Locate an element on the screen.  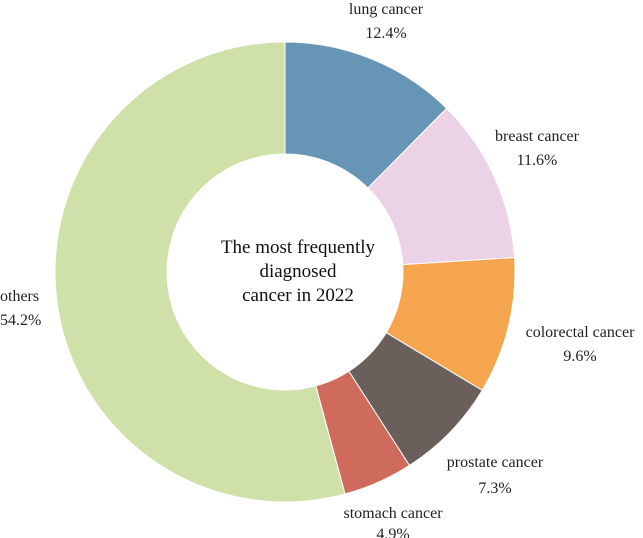
slice-value-others: 54.2% is located at coordinates (20, 320).